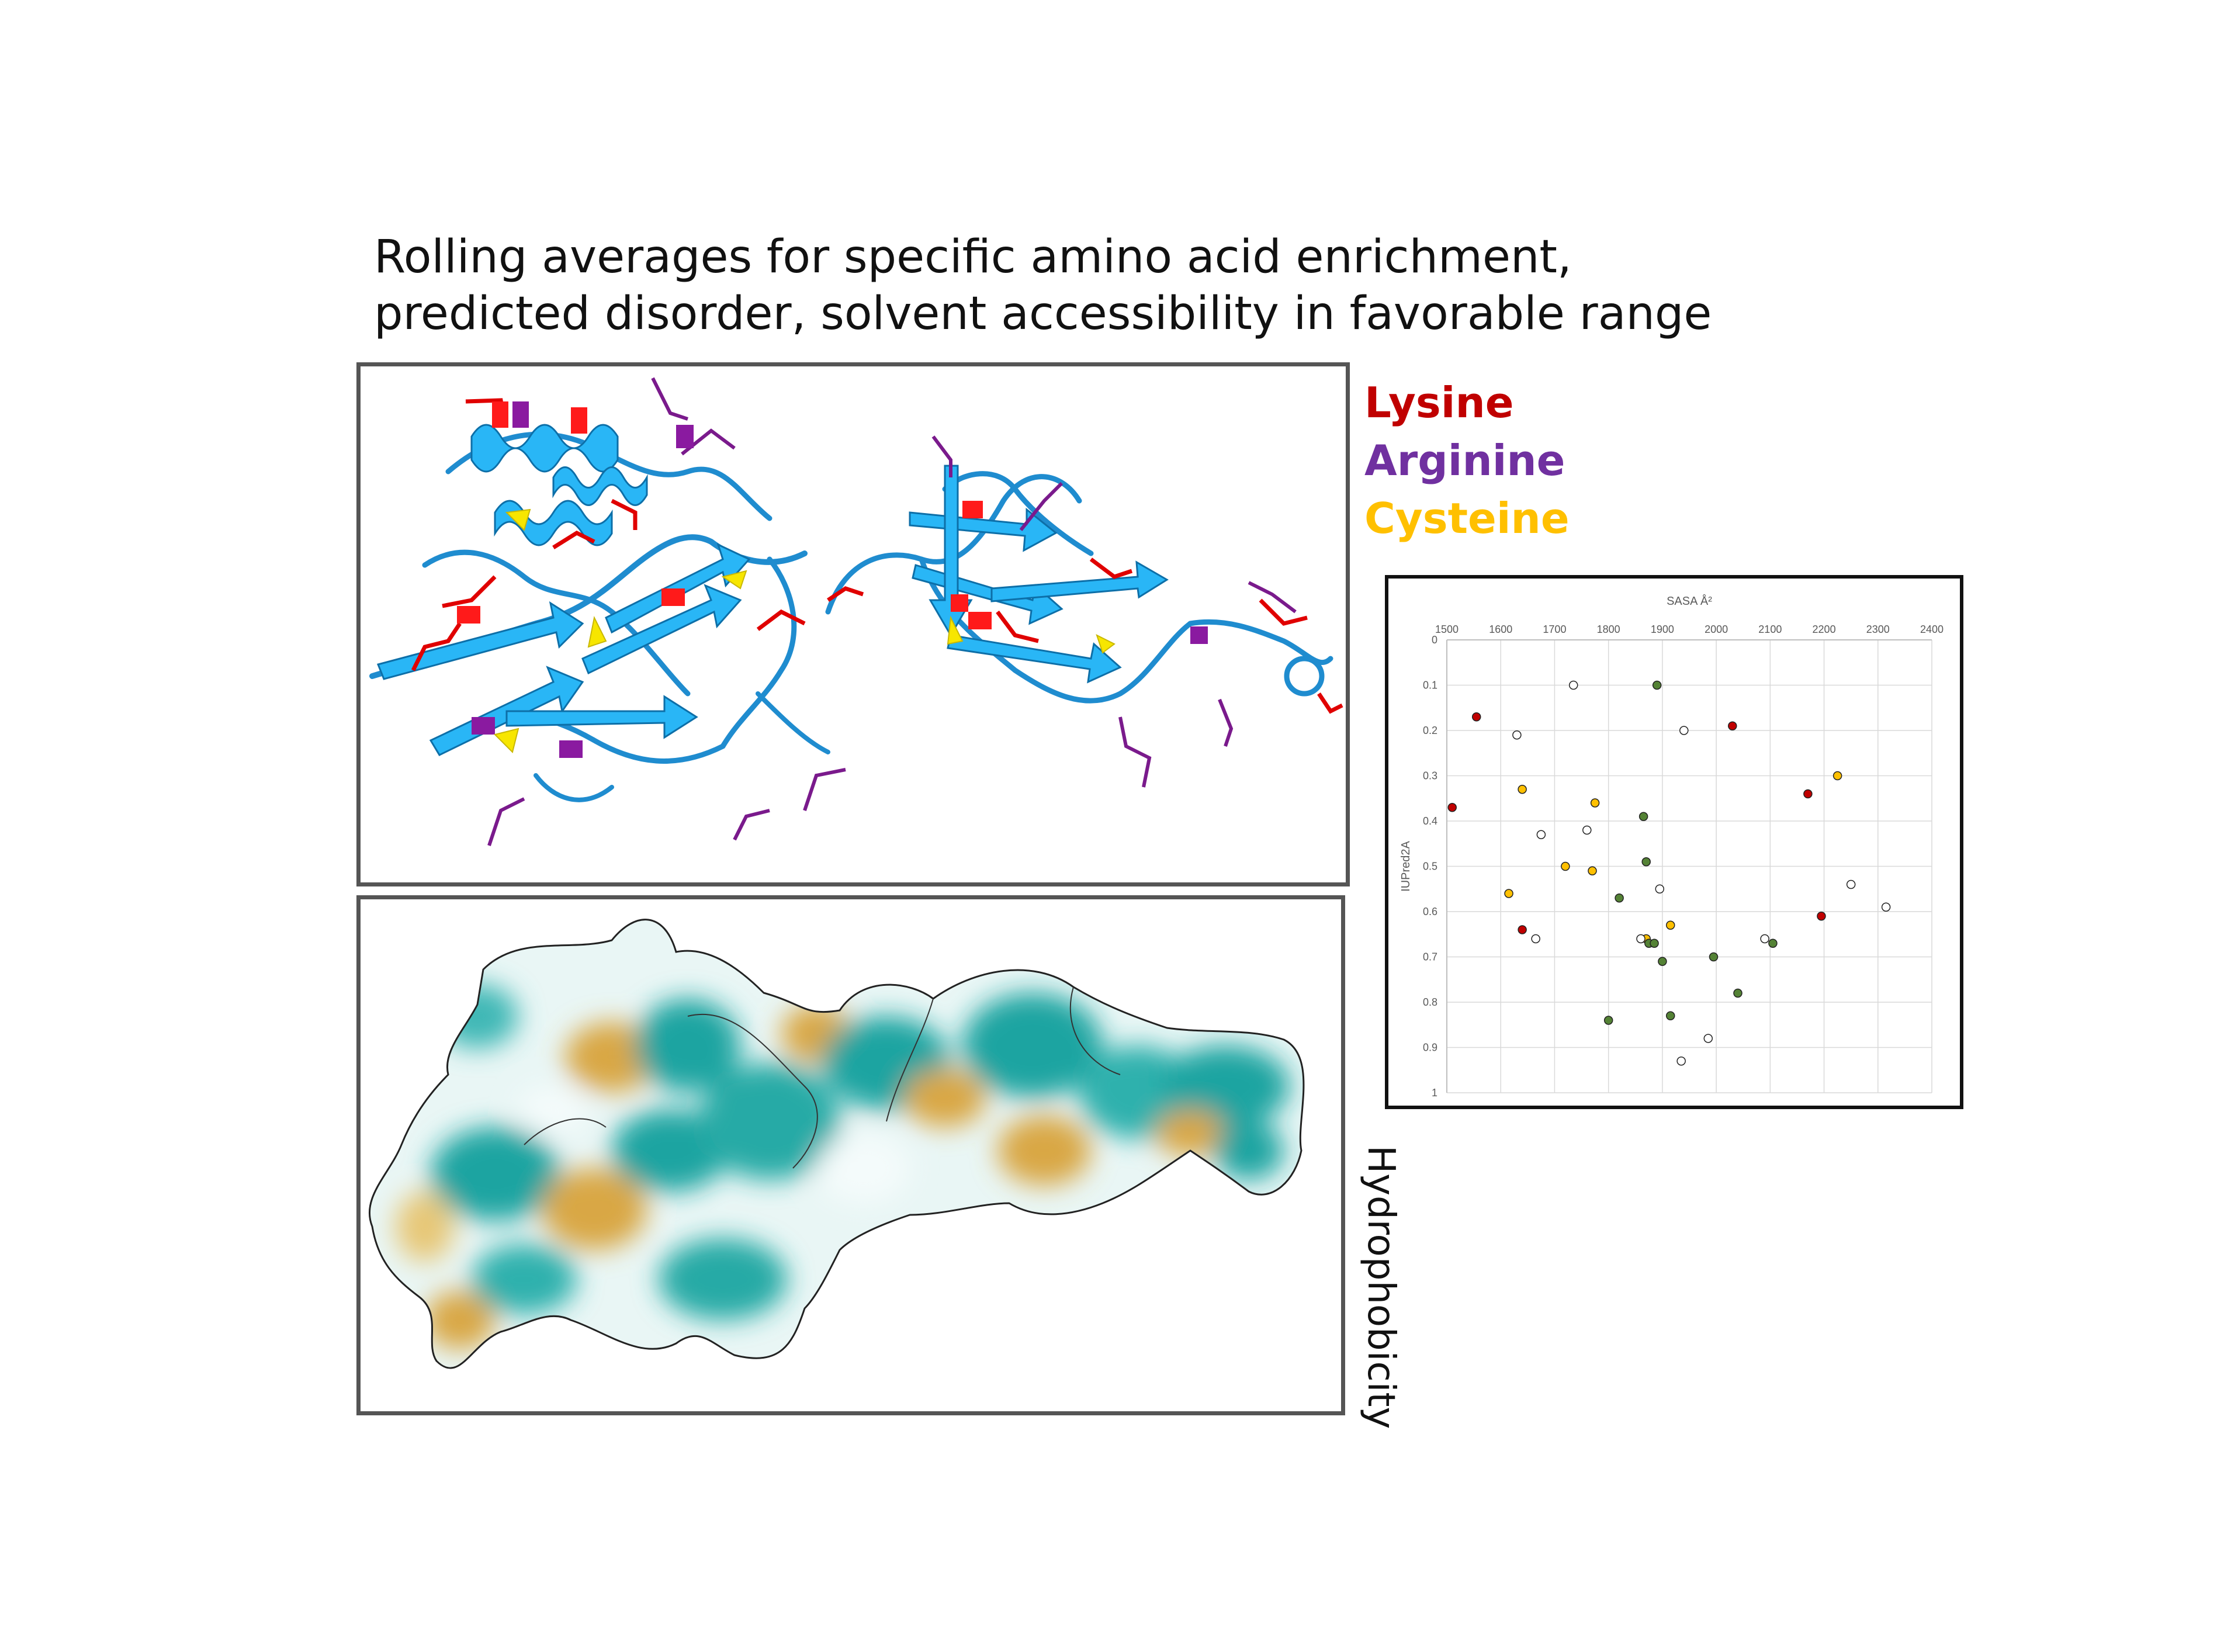  I want to click on y-tick-label: 0.5, so click(1430, 867).